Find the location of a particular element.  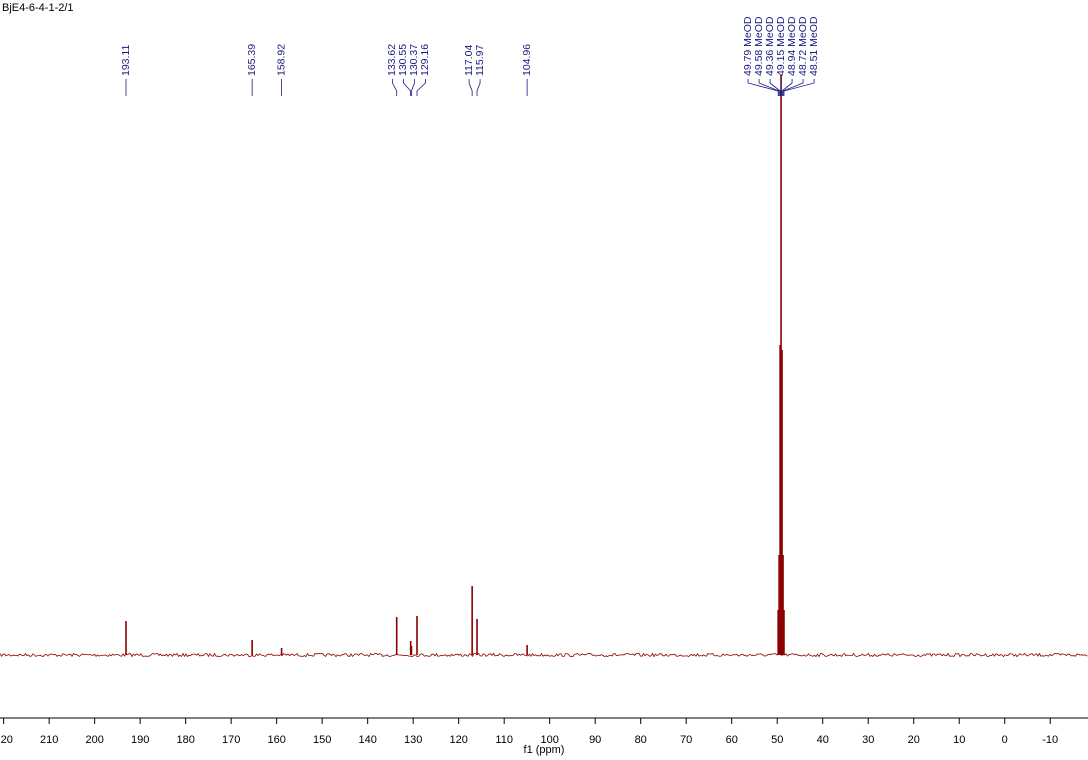

x-tick-label: 10 is located at coordinates (959, 740).